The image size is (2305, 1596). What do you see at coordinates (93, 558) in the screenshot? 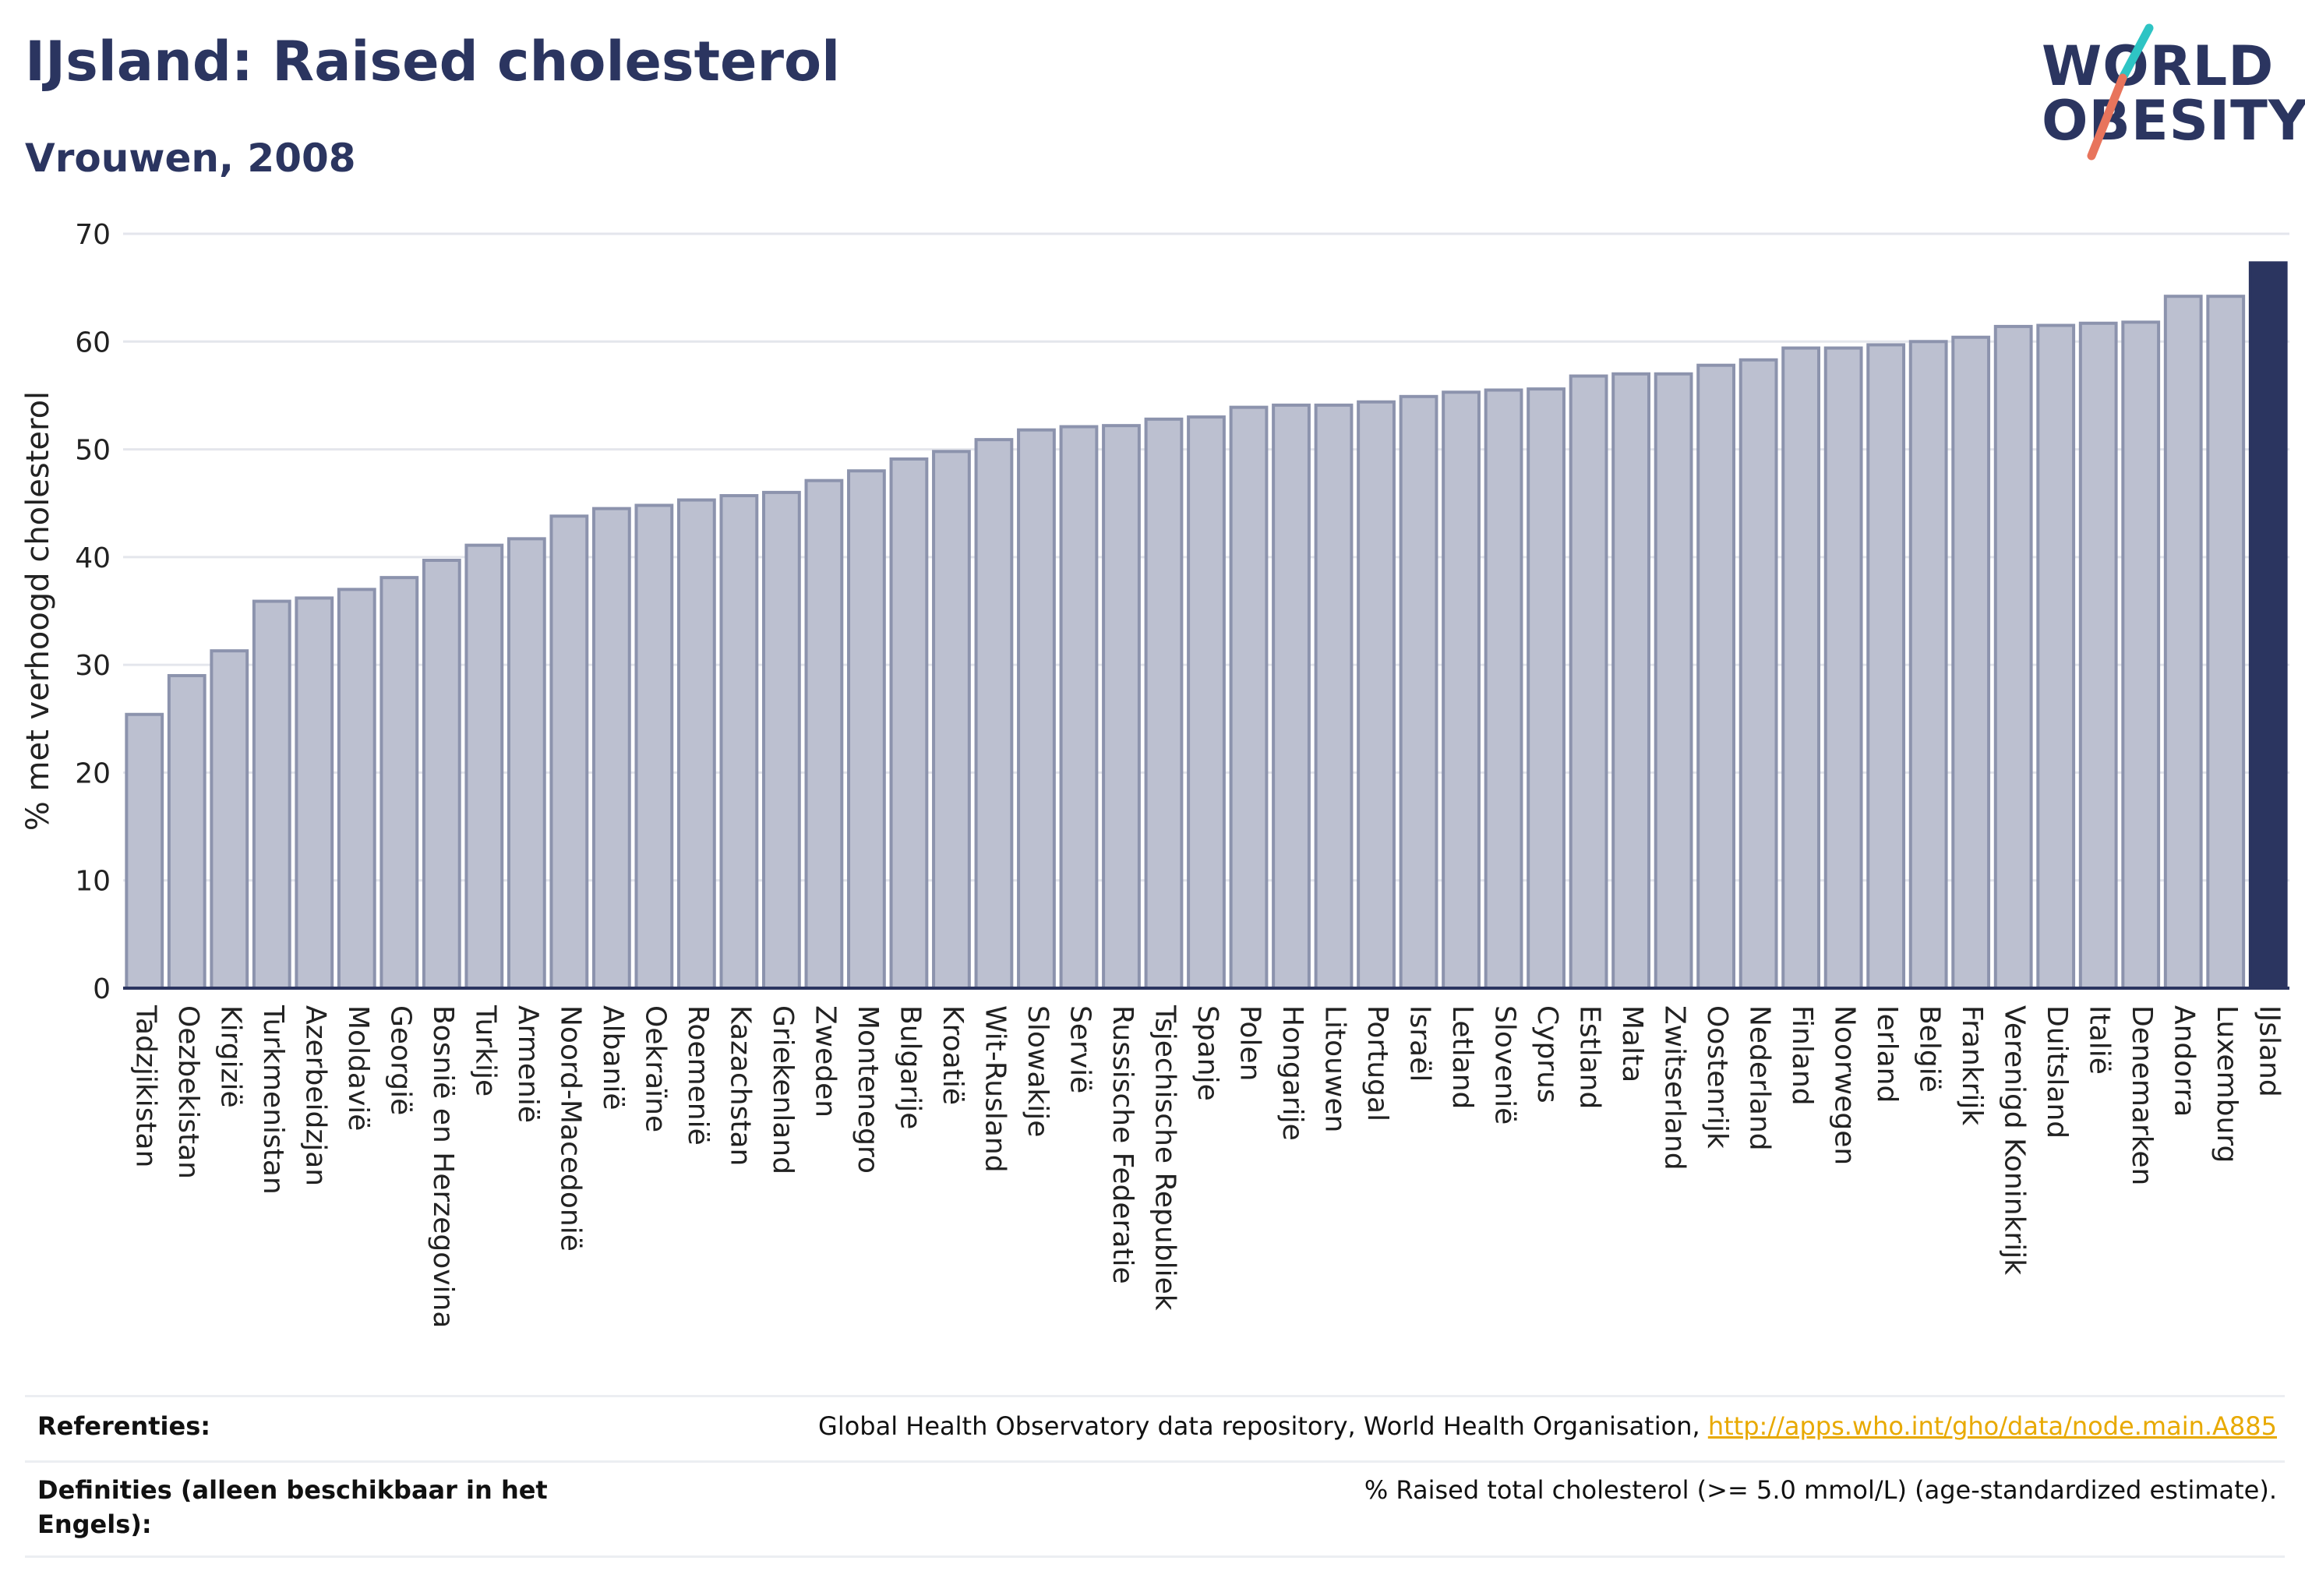
I see `y-tick-label: 40` at bounding box center [93, 558].